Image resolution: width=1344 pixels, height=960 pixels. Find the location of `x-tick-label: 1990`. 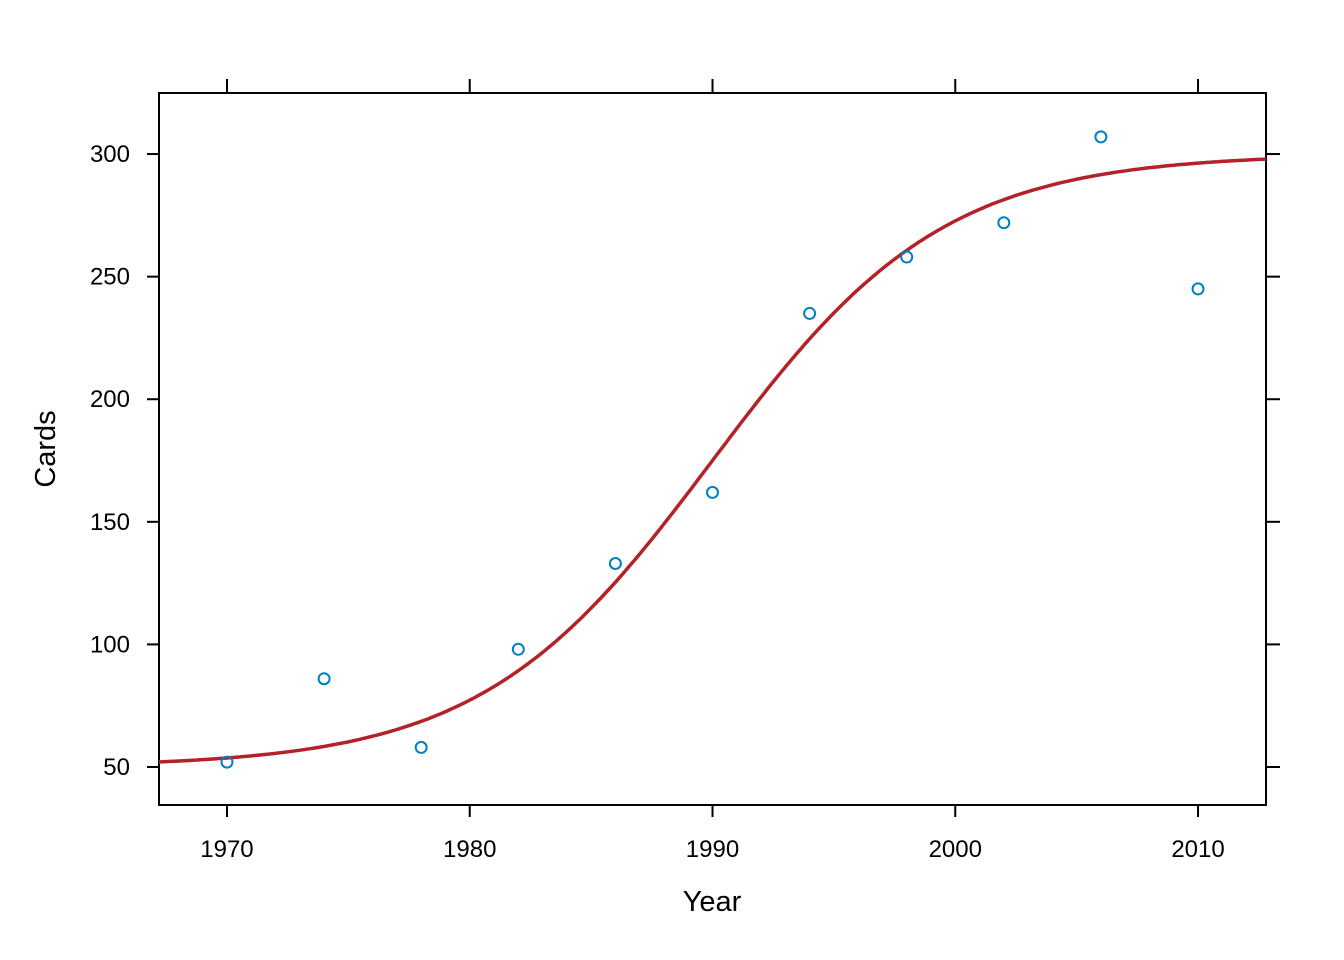

x-tick-label: 1990 is located at coordinates (712, 849).